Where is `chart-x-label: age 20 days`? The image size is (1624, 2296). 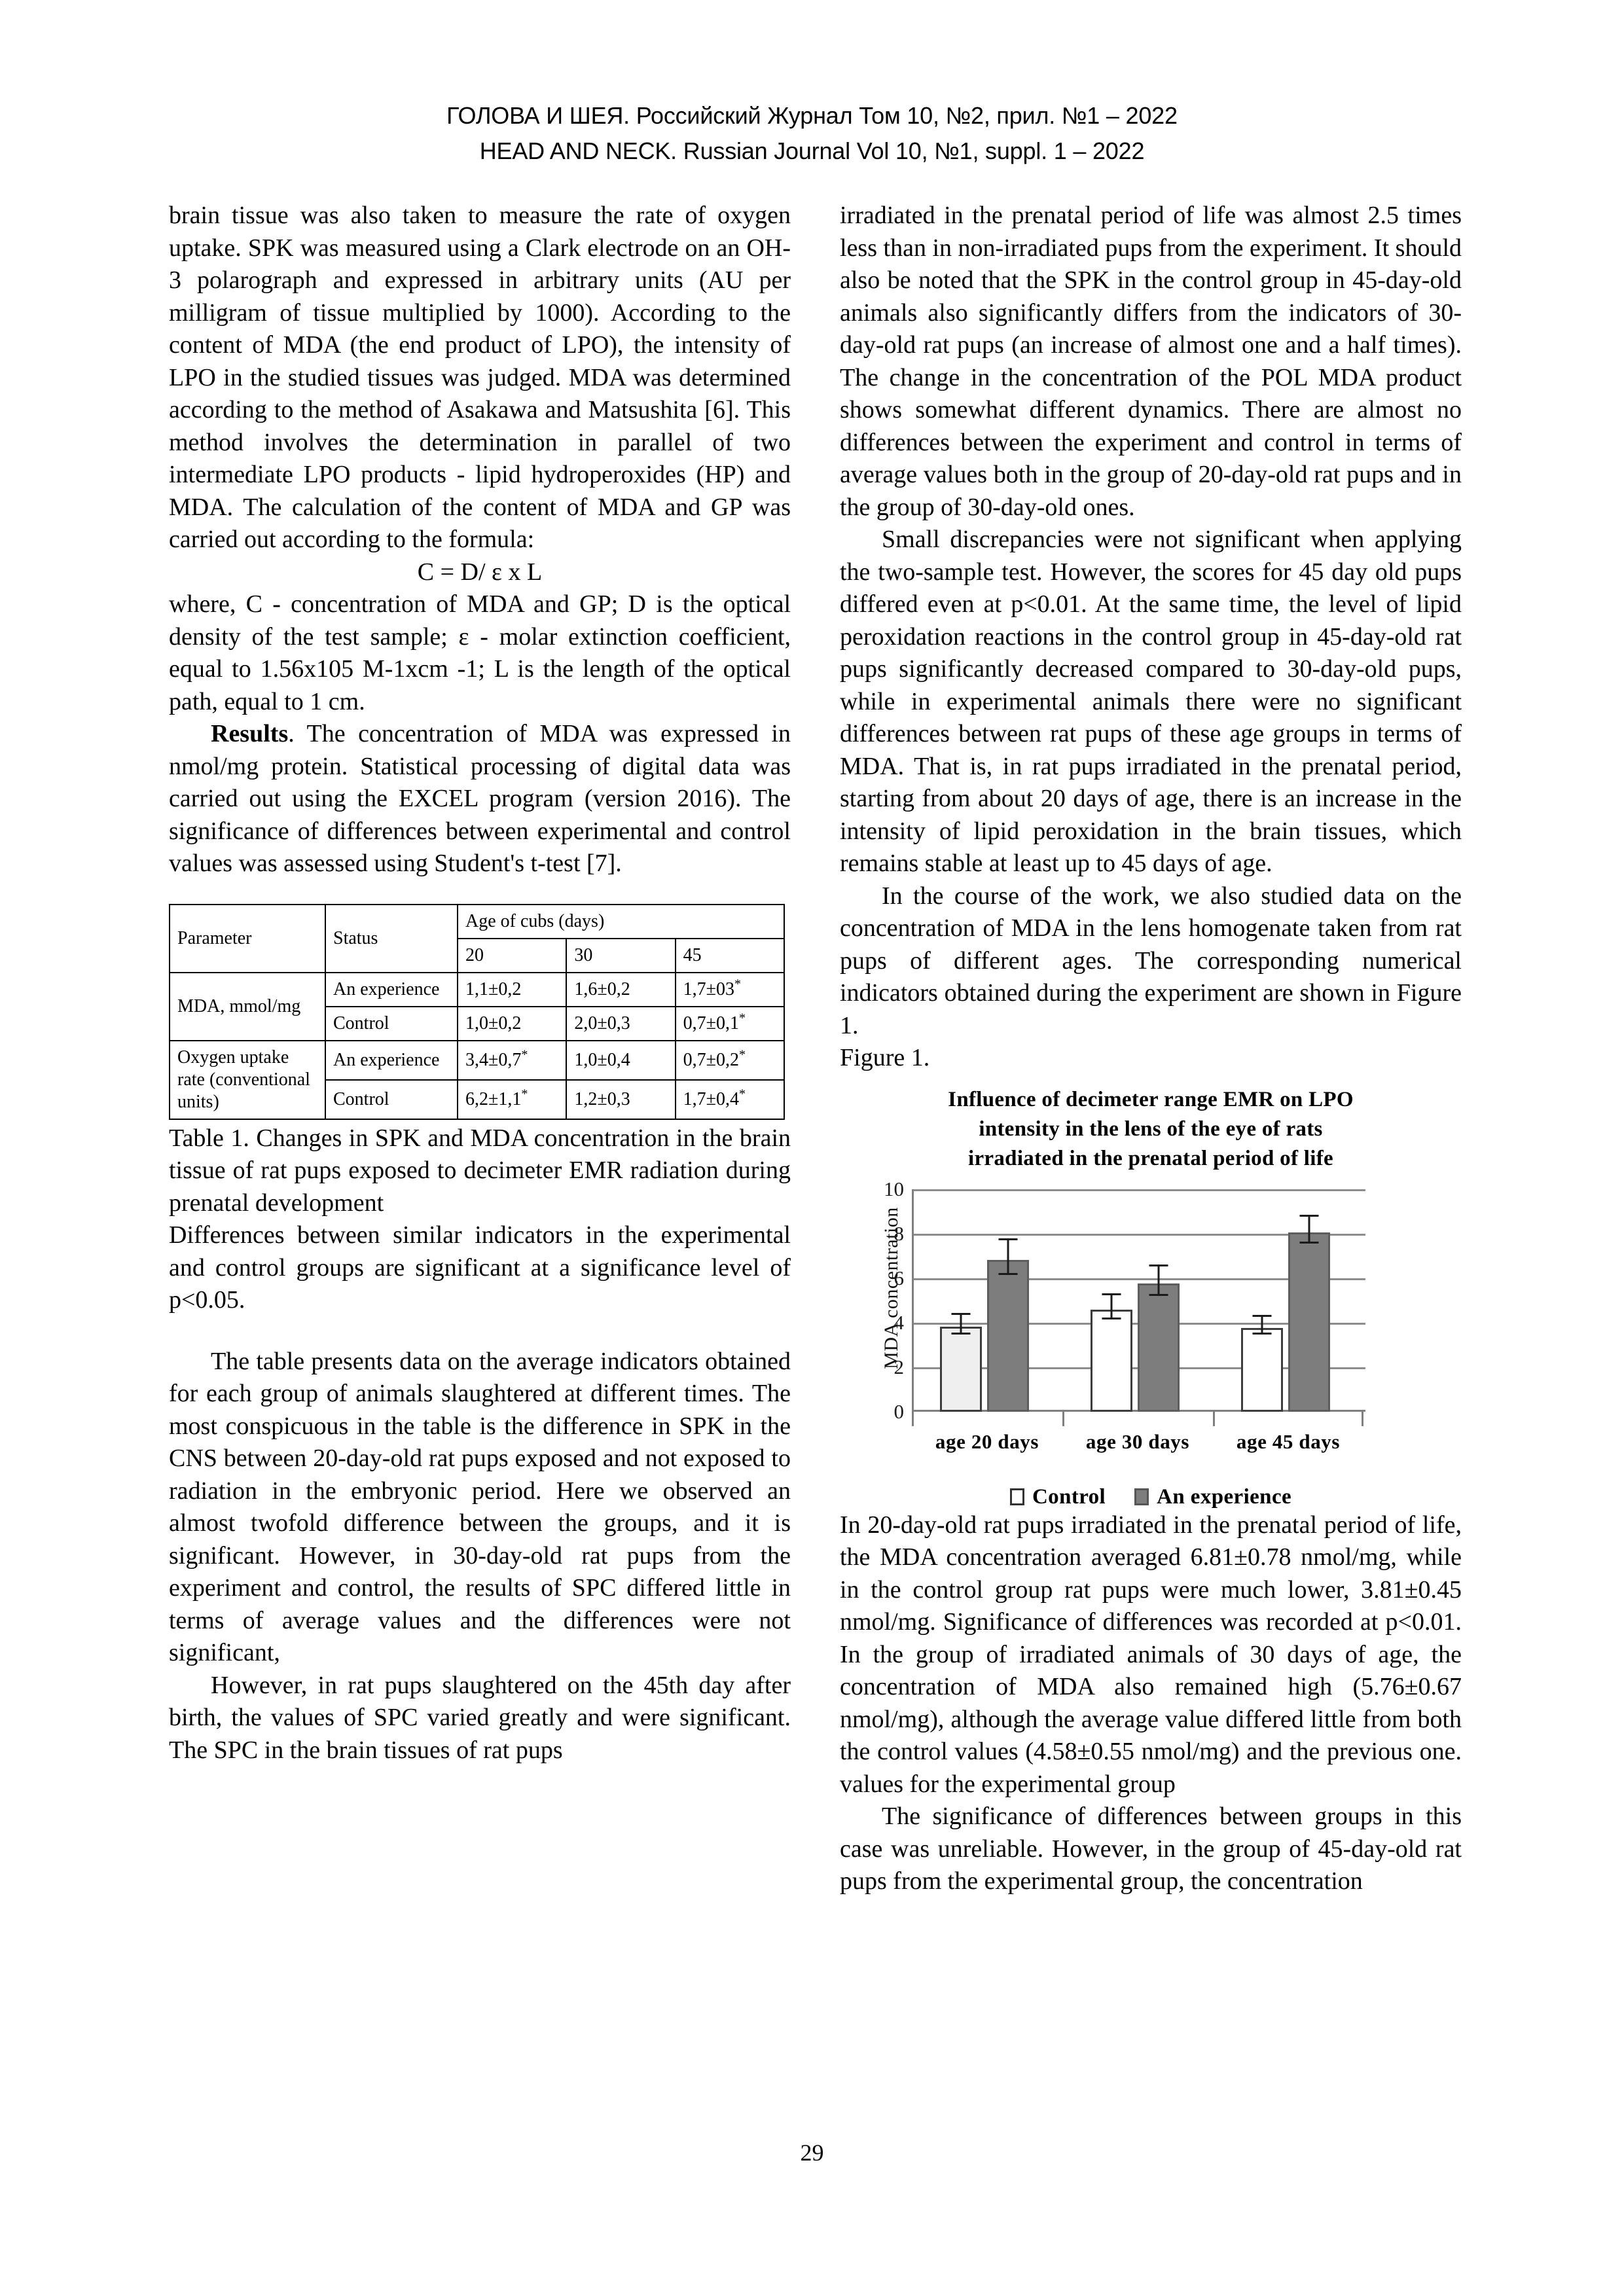 chart-x-label: age 20 days is located at coordinates (987, 1441).